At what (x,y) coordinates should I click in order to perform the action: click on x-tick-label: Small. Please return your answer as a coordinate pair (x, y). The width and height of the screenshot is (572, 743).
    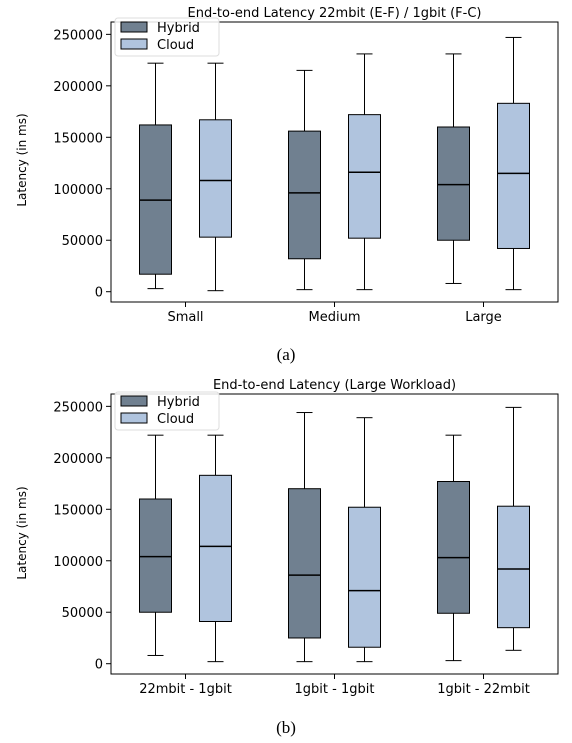
    Looking at the image, I should click on (185, 317).